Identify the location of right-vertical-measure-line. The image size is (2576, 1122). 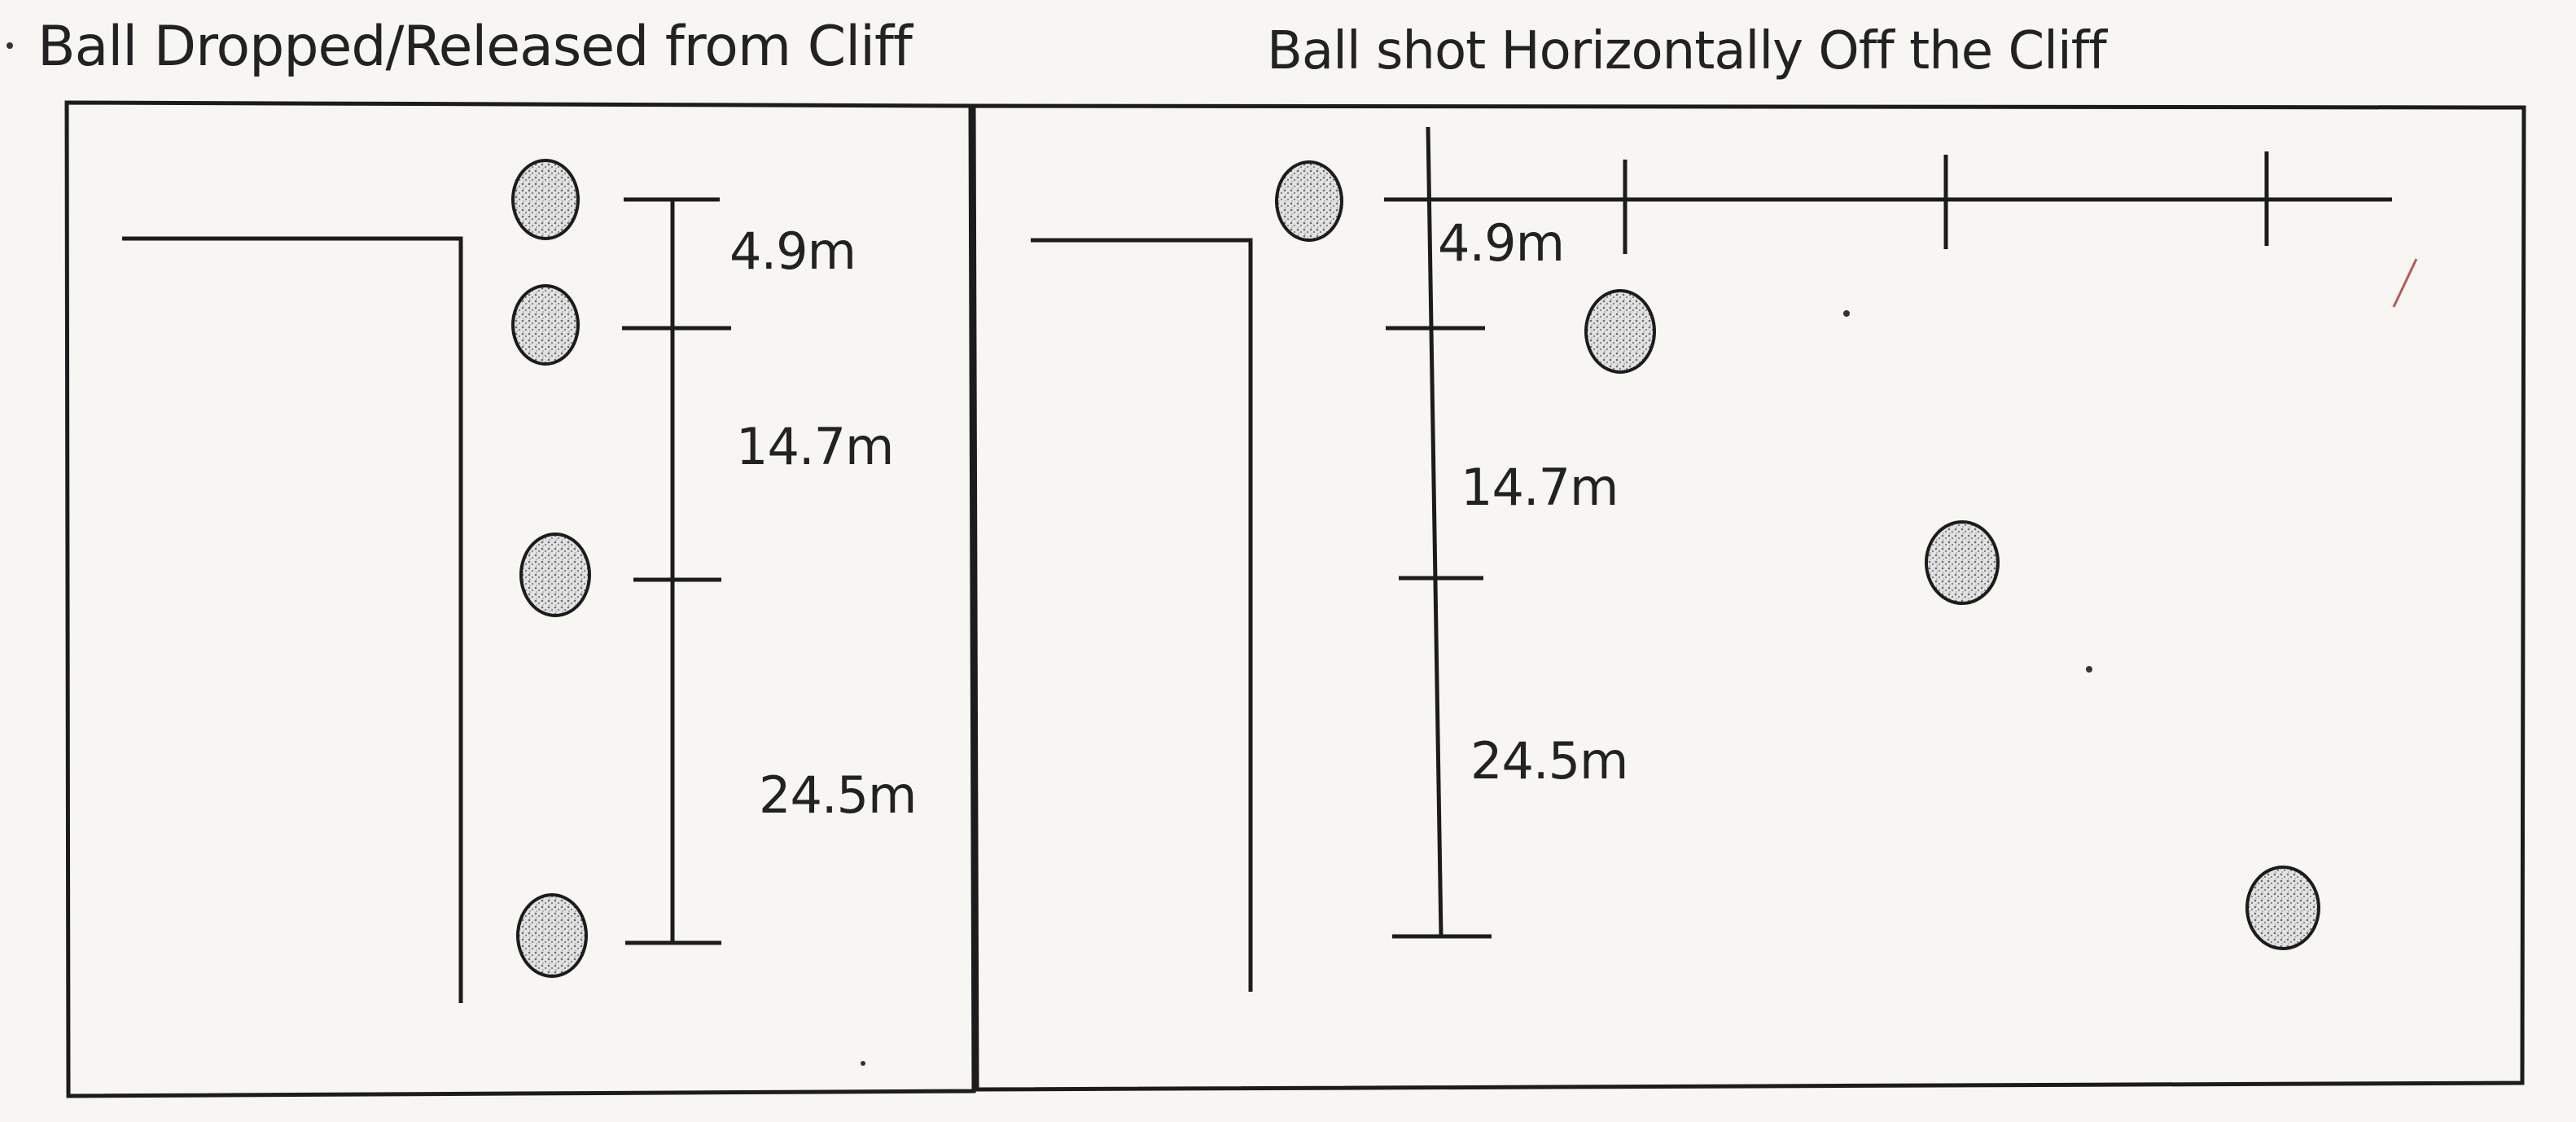
(1435, 532).